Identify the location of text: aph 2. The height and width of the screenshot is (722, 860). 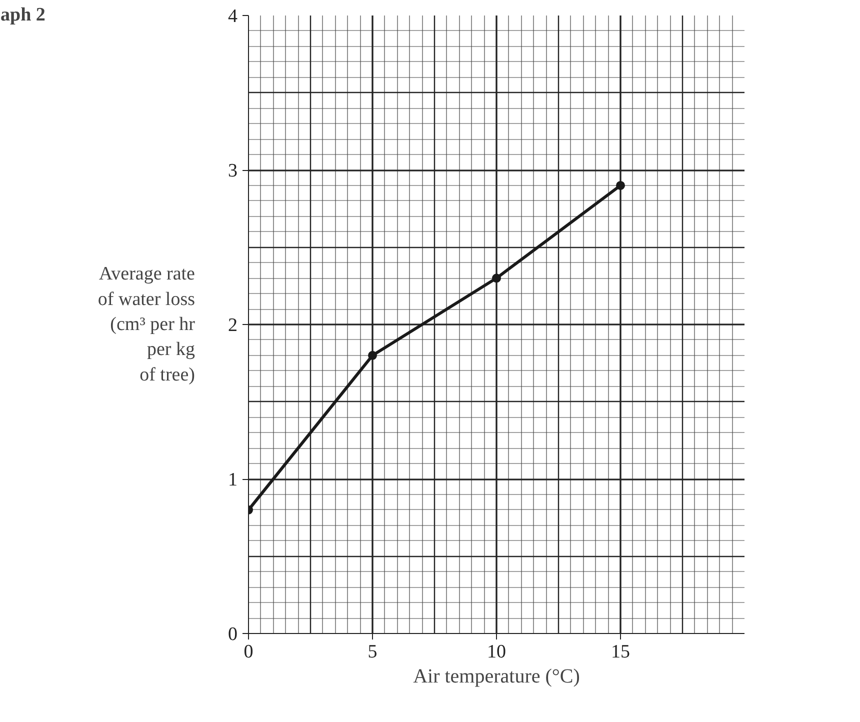
(23, 15).